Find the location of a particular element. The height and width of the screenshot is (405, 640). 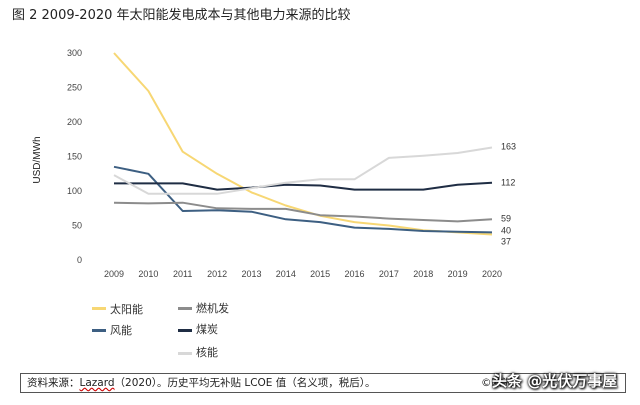

copyright: ©欧洲 is located at coordinates (497, 383).